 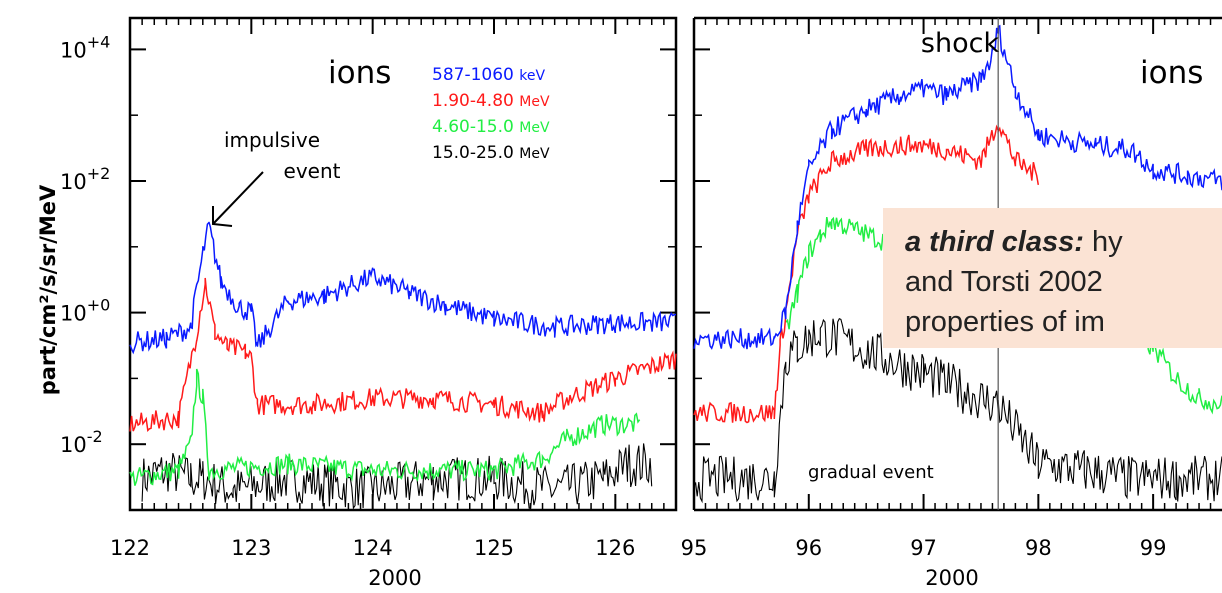 What do you see at coordinates (85, 179) in the screenshot?
I see `y-tick-label: 10+2` at bounding box center [85, 179].